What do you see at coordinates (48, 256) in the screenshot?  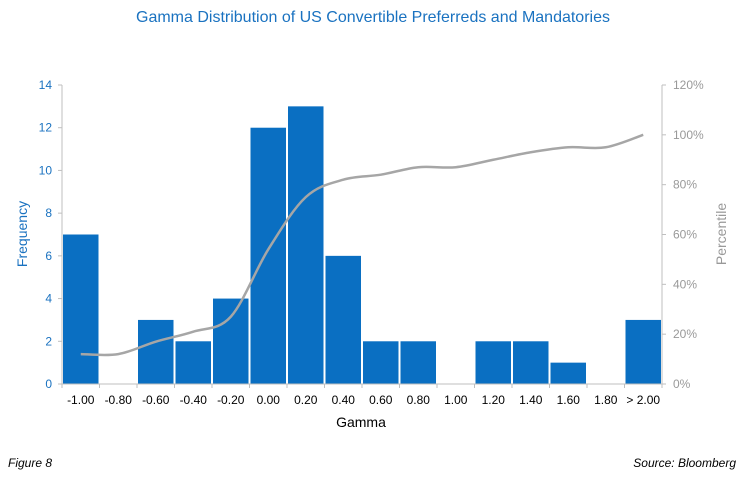 I see `y-tick-label-3: 6` at bounding box center [48, 256].